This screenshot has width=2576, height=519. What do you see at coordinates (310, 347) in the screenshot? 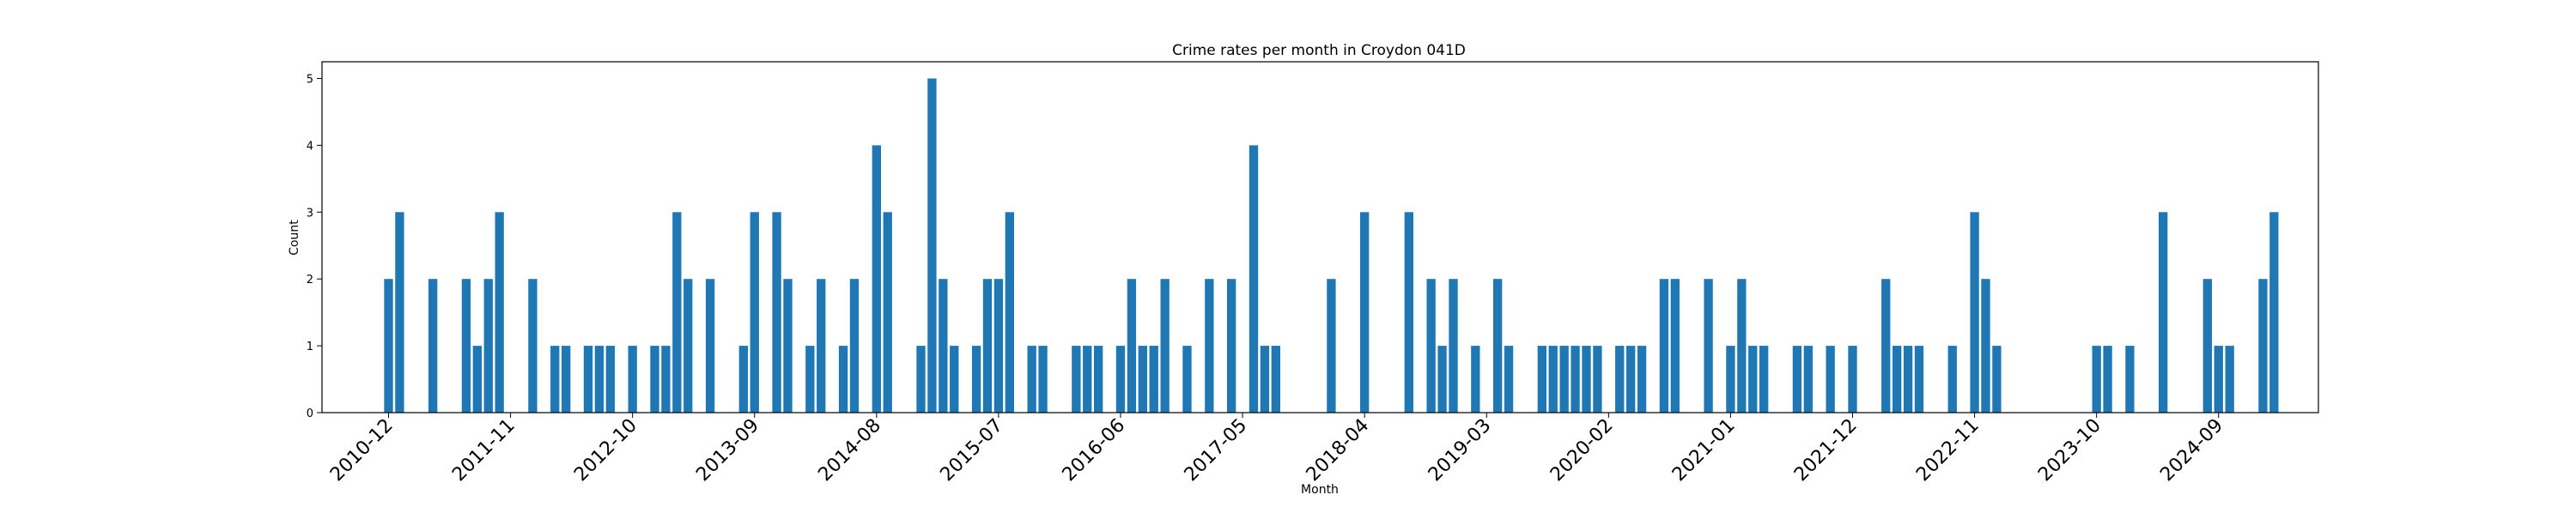
I see `y-tick-label: 1` at bounding box center [310, 347].